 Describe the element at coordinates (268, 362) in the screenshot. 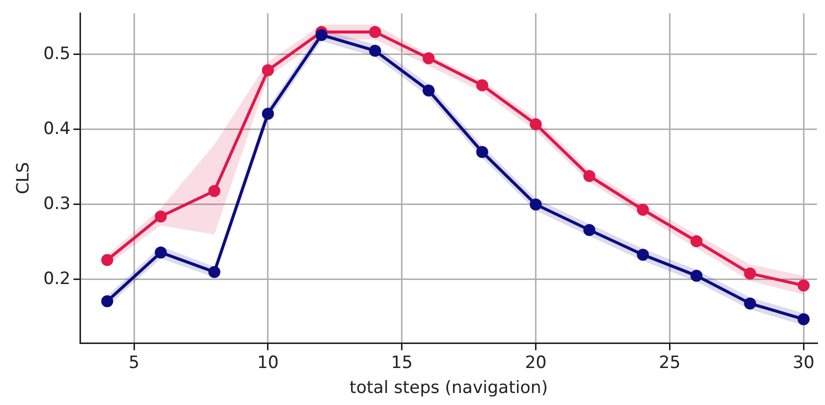

I see `x-tick-label: 10` at that location.